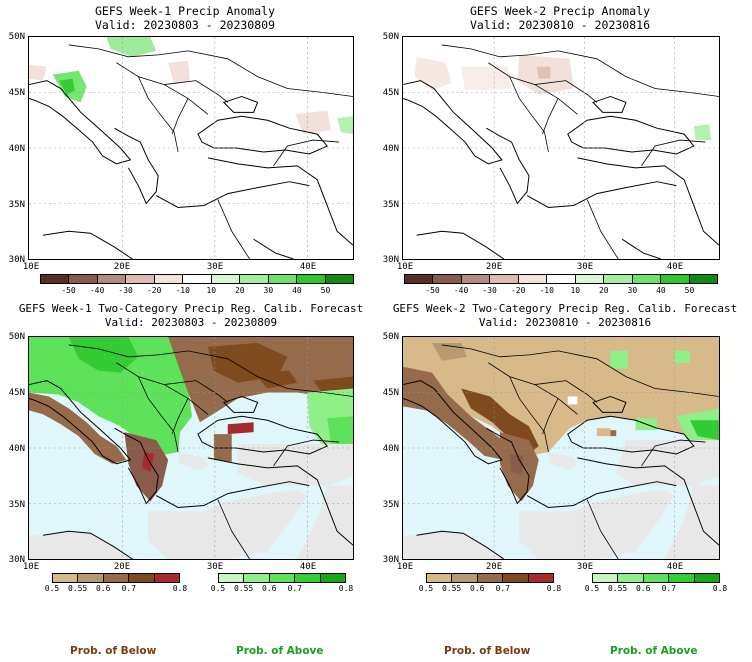 This screenshot has height=662, width=752. Describe the element at coordinates (390, 149) in the screenshot. I see `tr-lat-40n: 40N` at that location.